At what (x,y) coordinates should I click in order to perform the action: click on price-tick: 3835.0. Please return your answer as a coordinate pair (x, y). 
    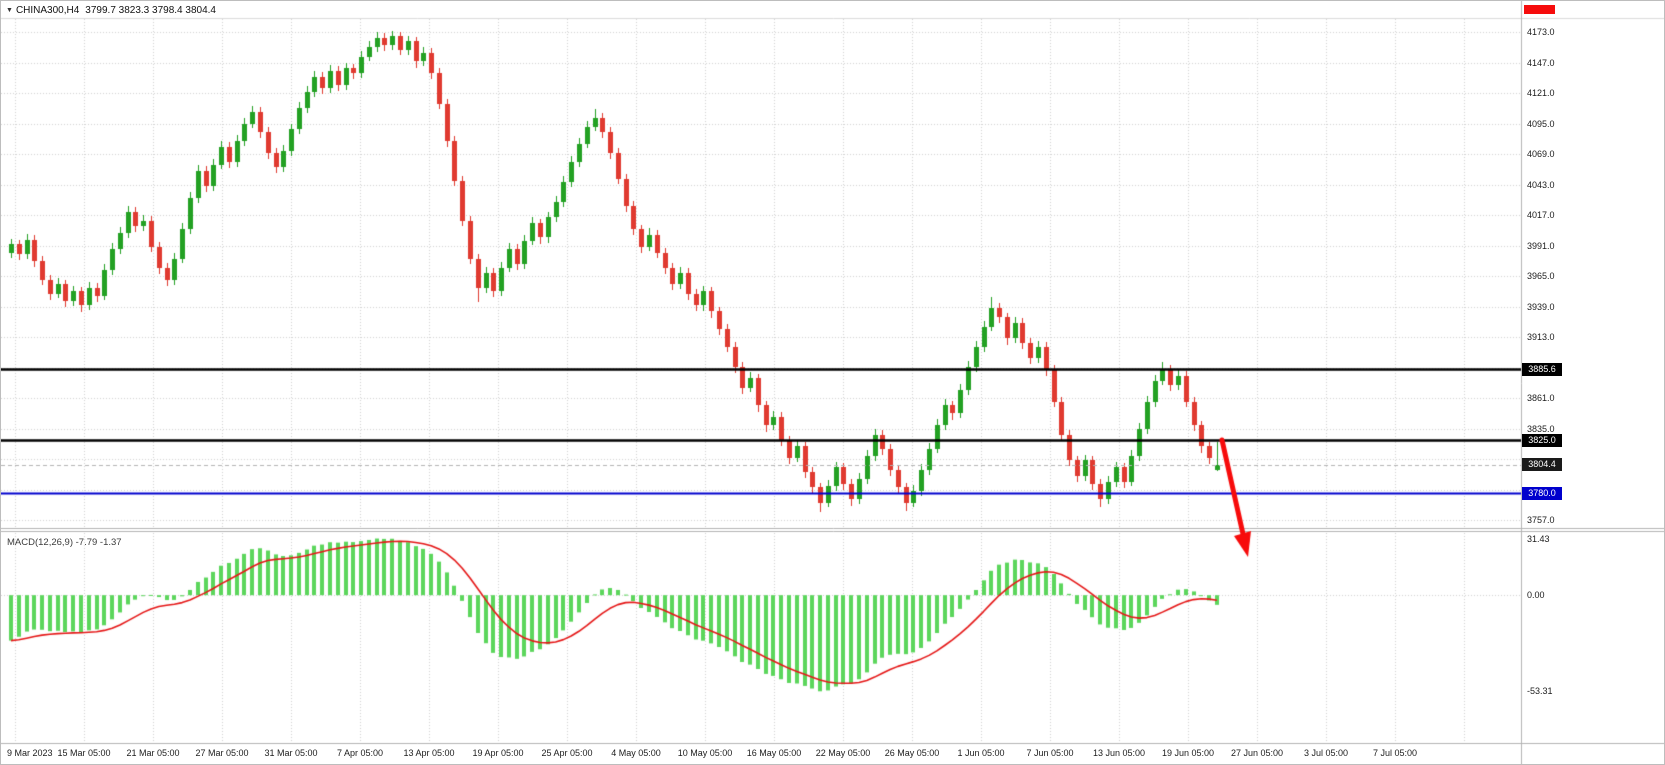
    Looking at the image, I should click on (1541, 428).